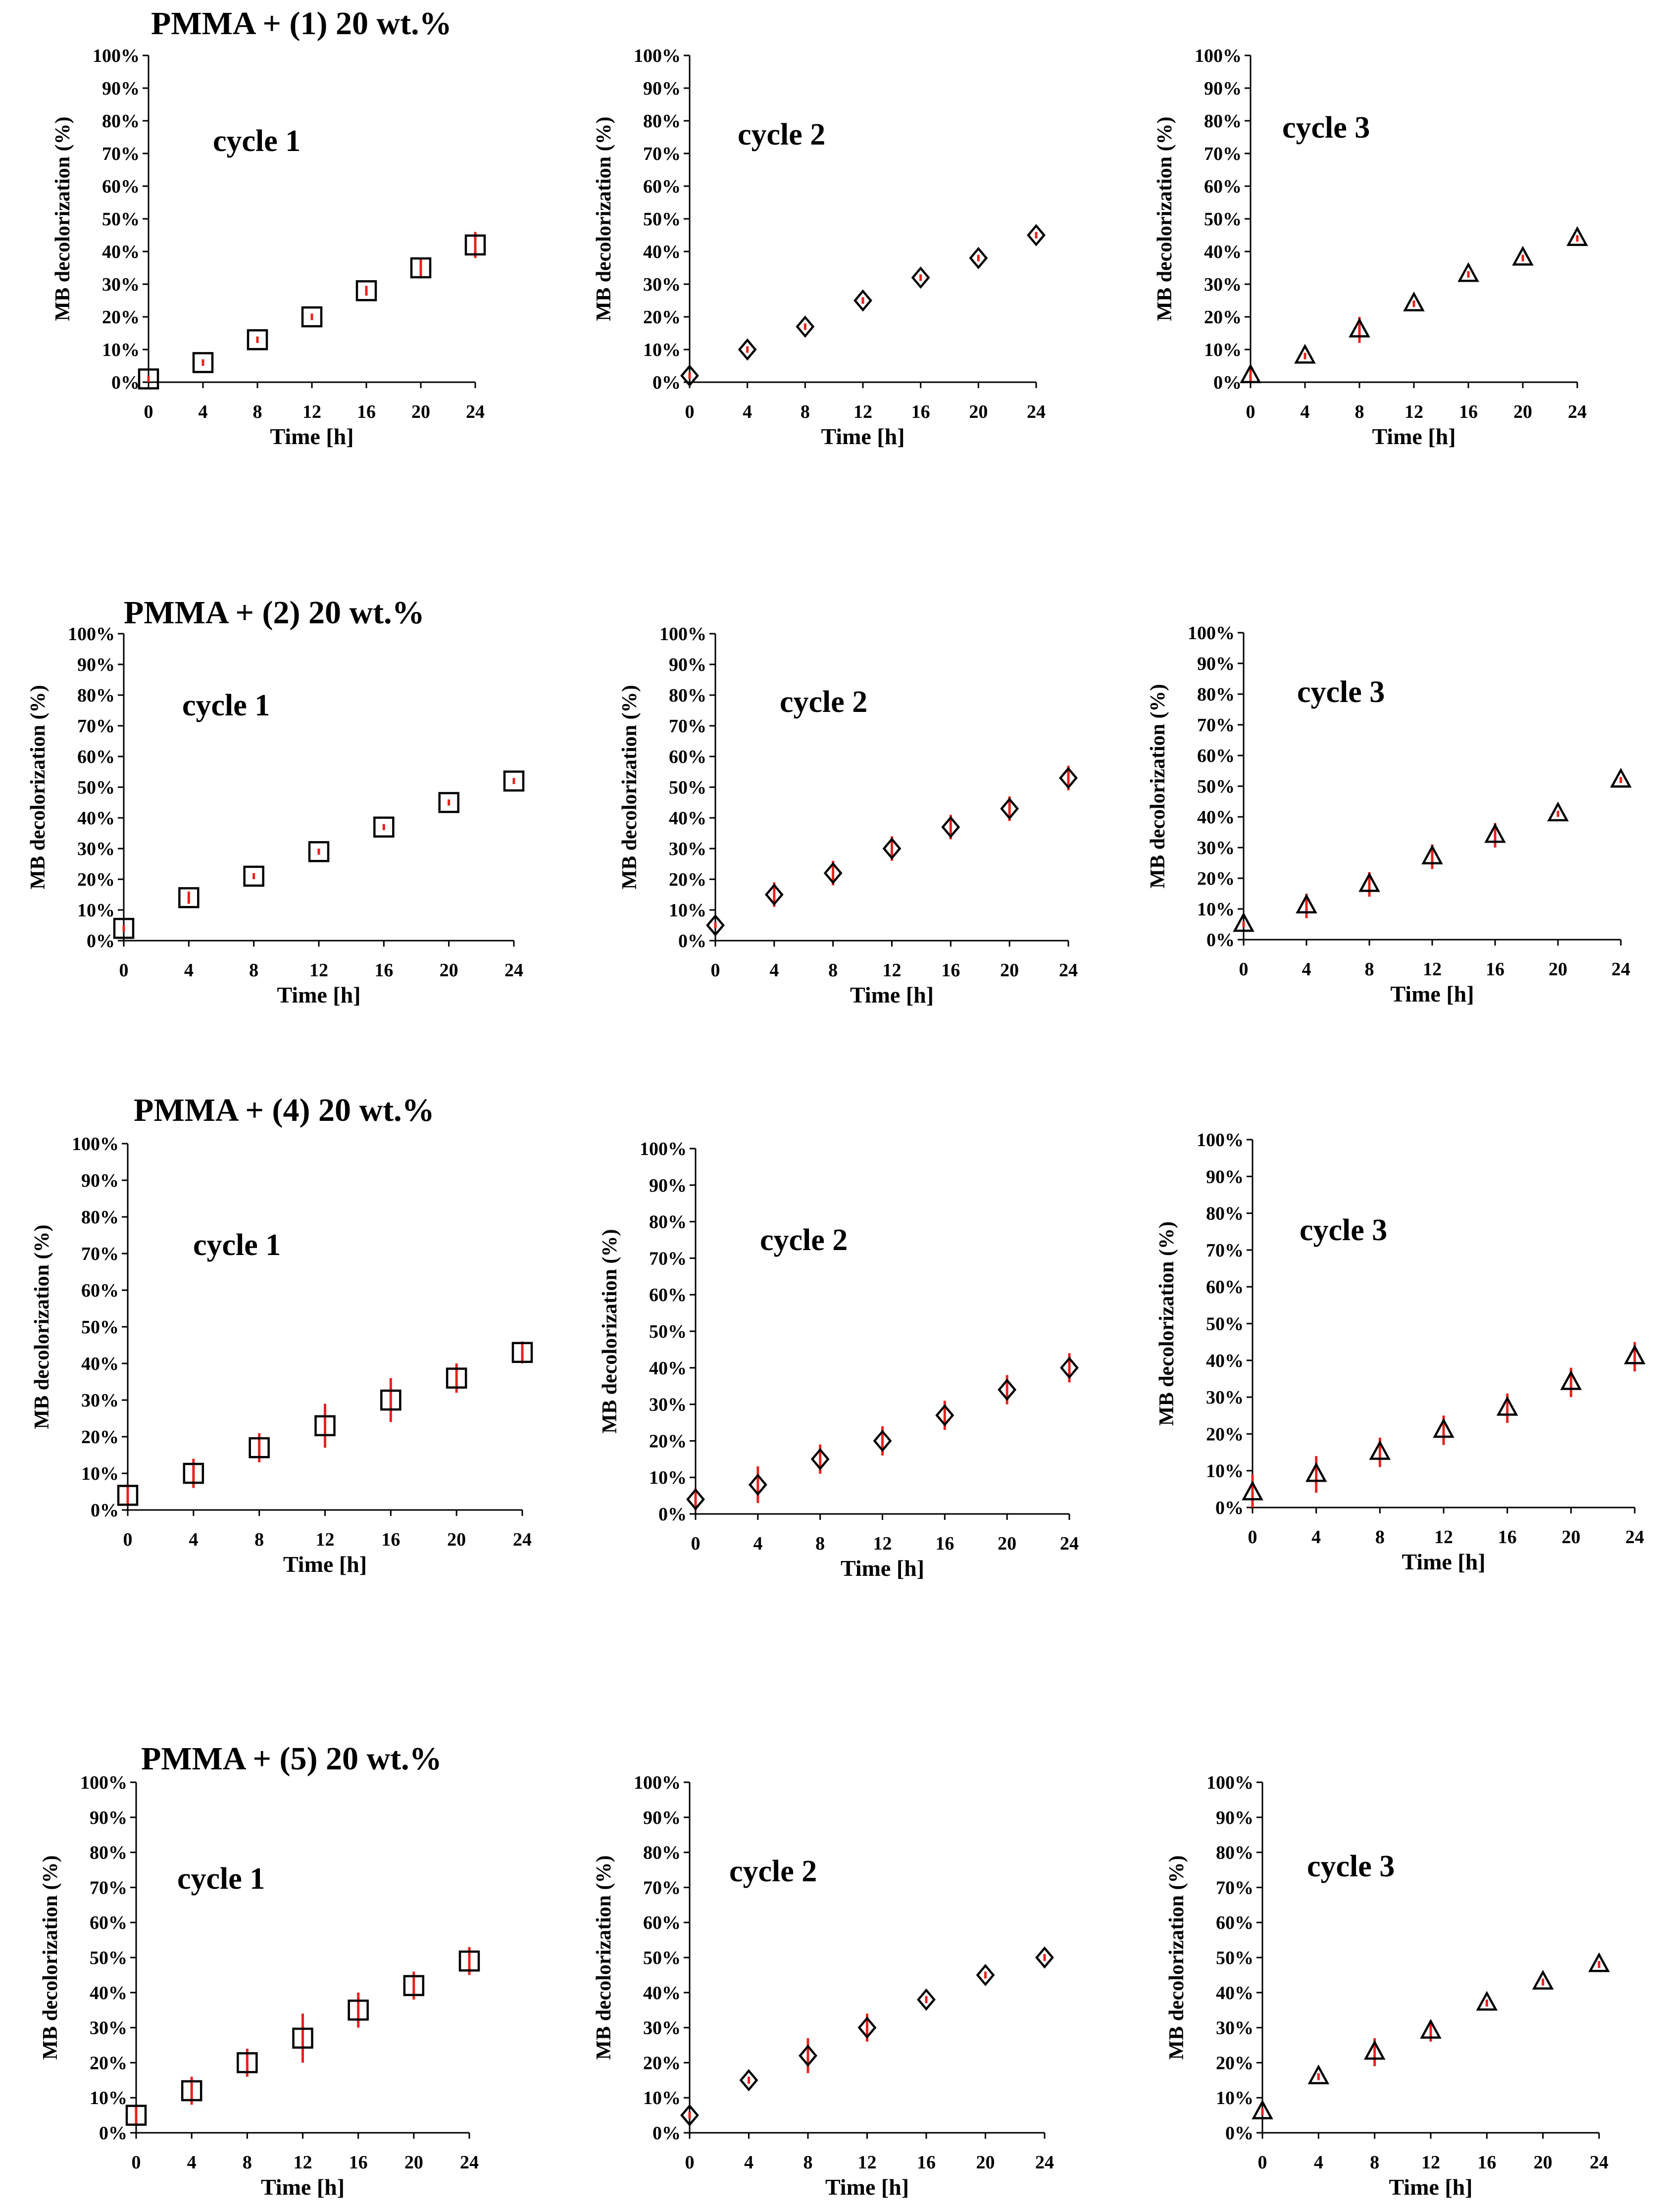 This screenshot has width=1655, height=2212. Describe the element at coordinates (457, 1539) in the screenshot. I see `x-tick-label: 20` at that location.